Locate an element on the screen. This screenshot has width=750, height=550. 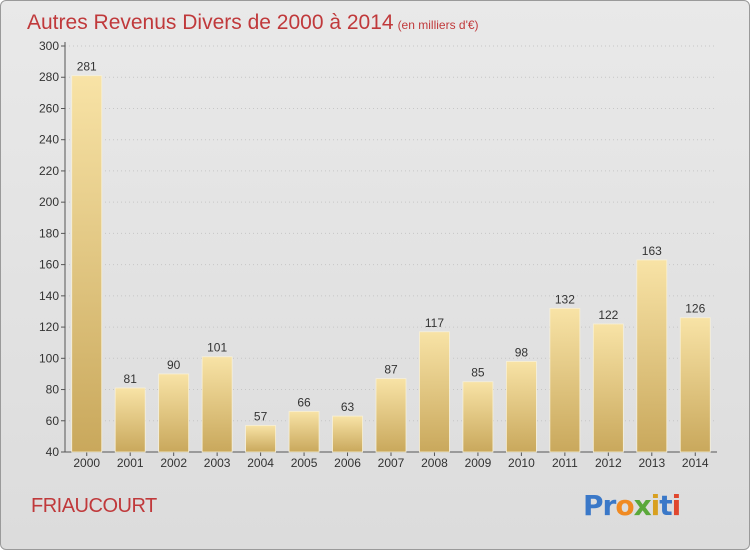
y-tick-label: 120 is located at coordinates (49, 327).